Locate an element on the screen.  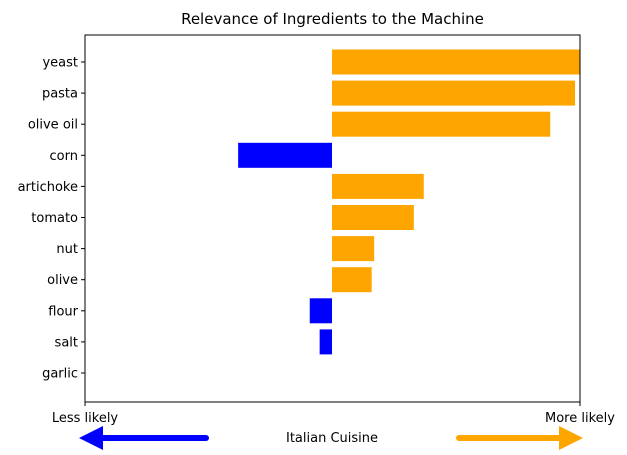
y-tick-label-garlic: garlic is located at coordinates (60, 374).